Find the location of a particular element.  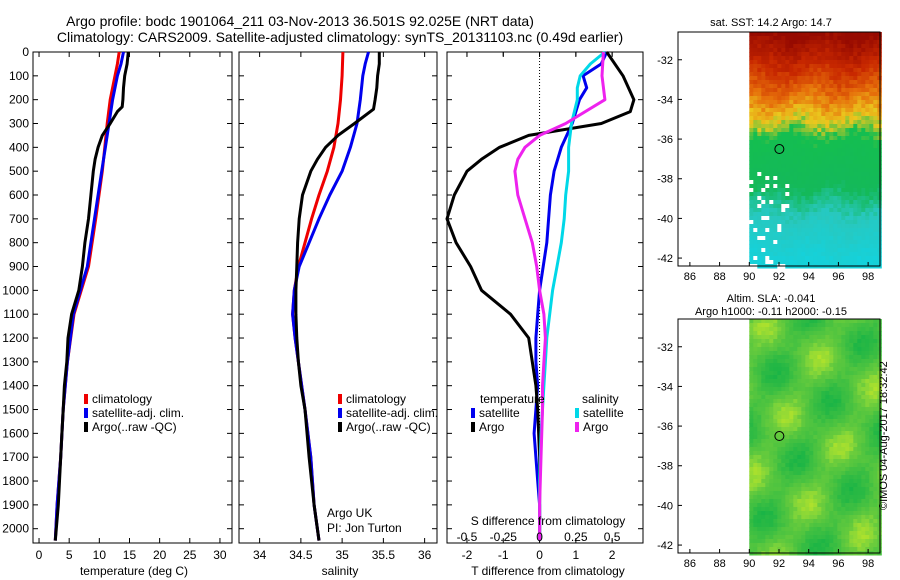

x2-tick-label: -0.25 is located at coordinates (504, 537).